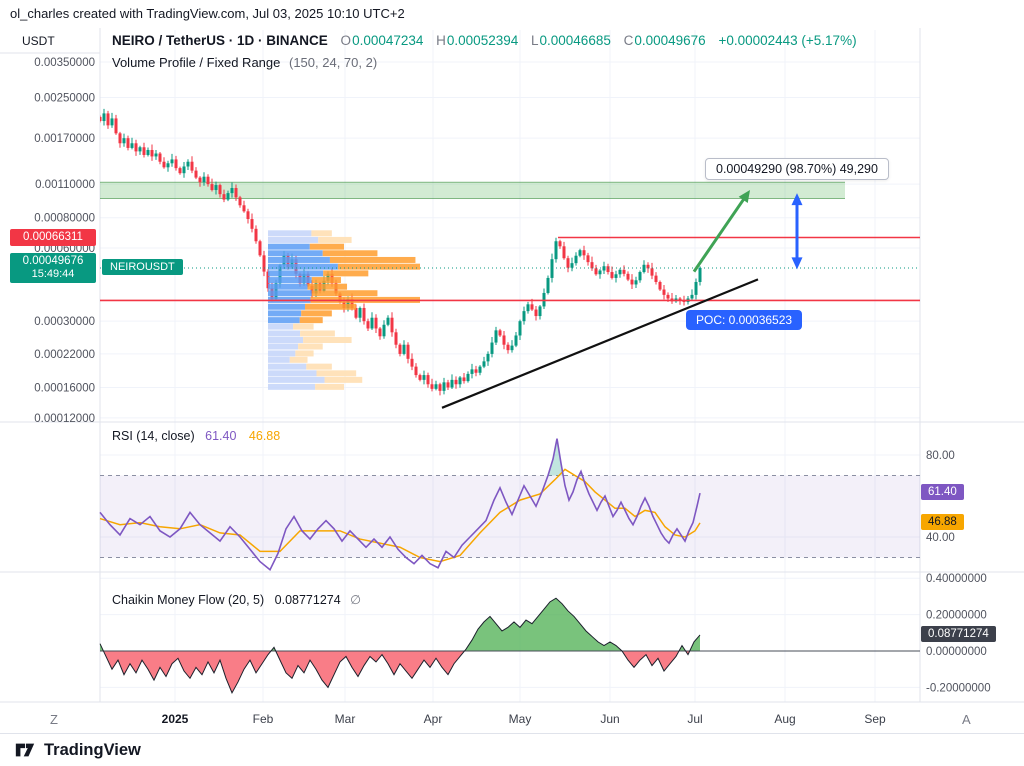 Image resolution: width=1024 pixels, height=766 pixels. What do you see at coordinates (958, 688) in the screenshot?
I see `cmf-axis-label: -0.20000000` at bounding box center [958, 688].